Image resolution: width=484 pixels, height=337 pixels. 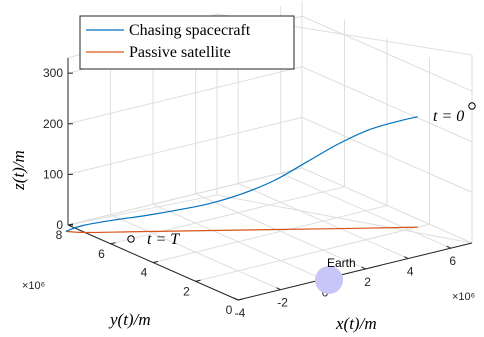 What do you see at coordinates (59, 225) in the screenshot?
I see `z-tick-label-0: 0` at bounding box center [59, 225].